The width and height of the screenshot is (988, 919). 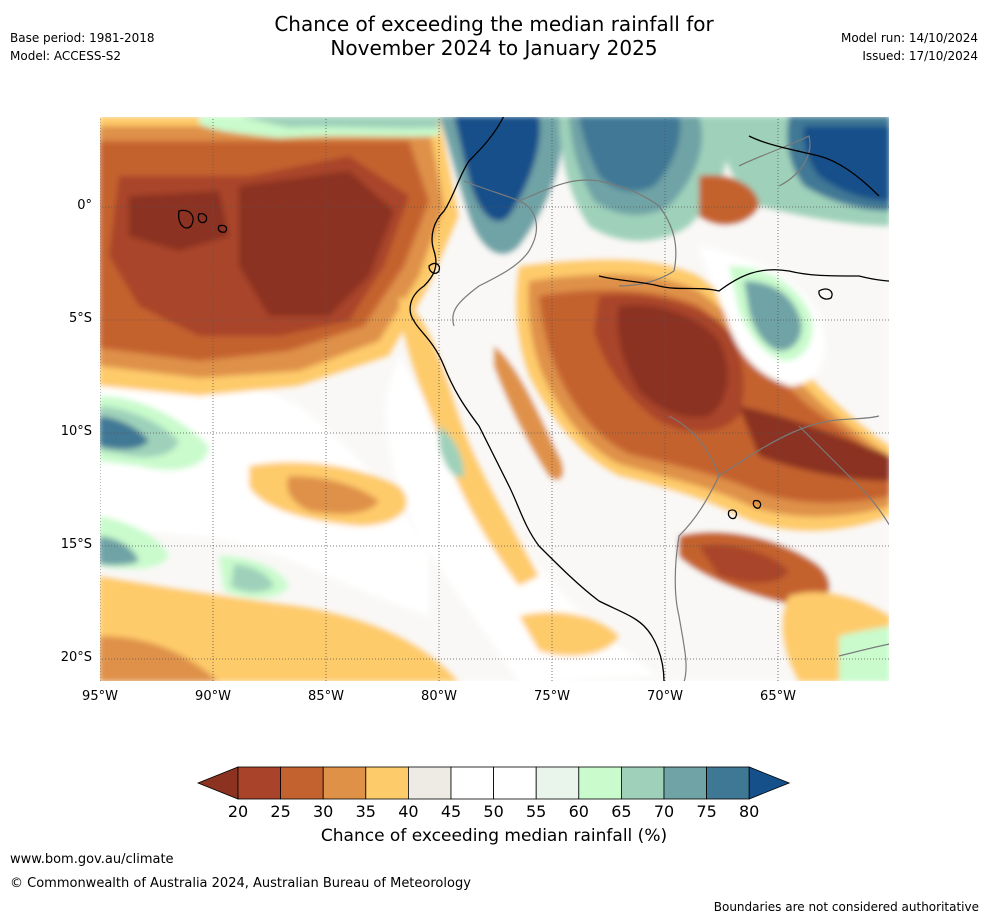 What do you see at coordinates (76, 544) in the screenshot?
I see `lat-label-15s: 15°S` at bounding box center [76, 544].